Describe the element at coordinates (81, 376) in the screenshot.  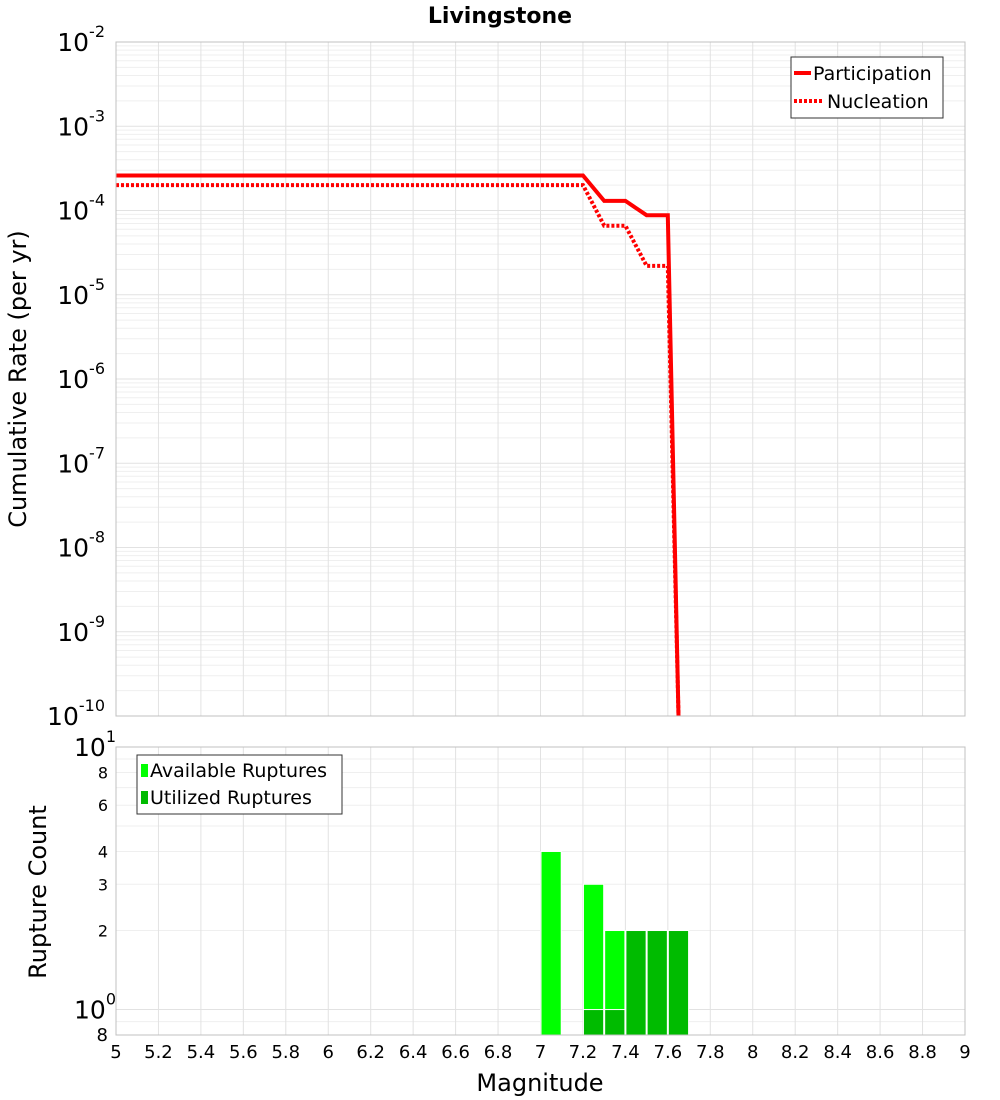
I see `rate-y-tick-label: 10⁻⁶` at that location.